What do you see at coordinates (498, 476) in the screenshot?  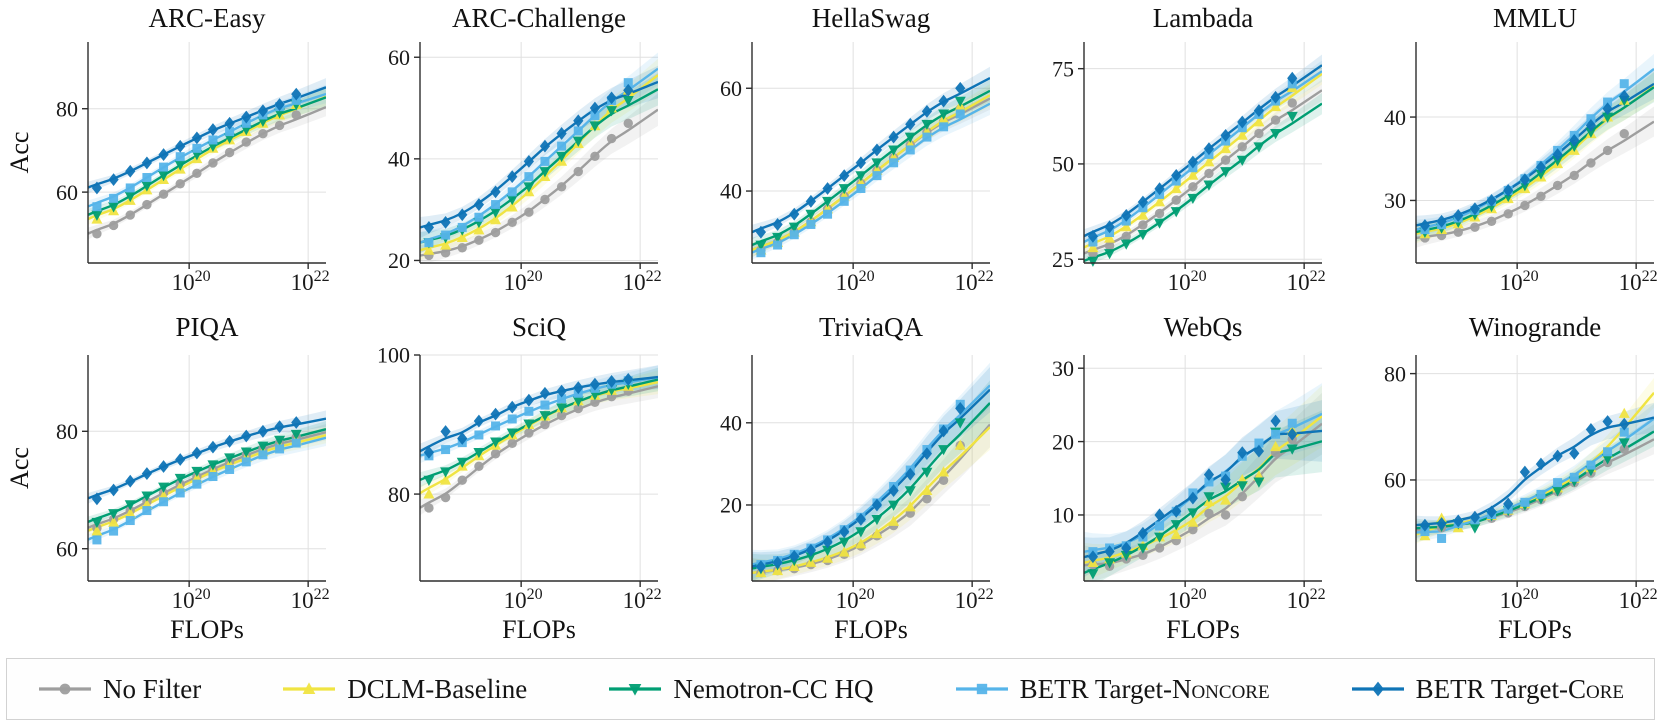 I see `chart-panel: SciQ 80 100 1020 1022 FLOPs` at bounding box center [498, 476].